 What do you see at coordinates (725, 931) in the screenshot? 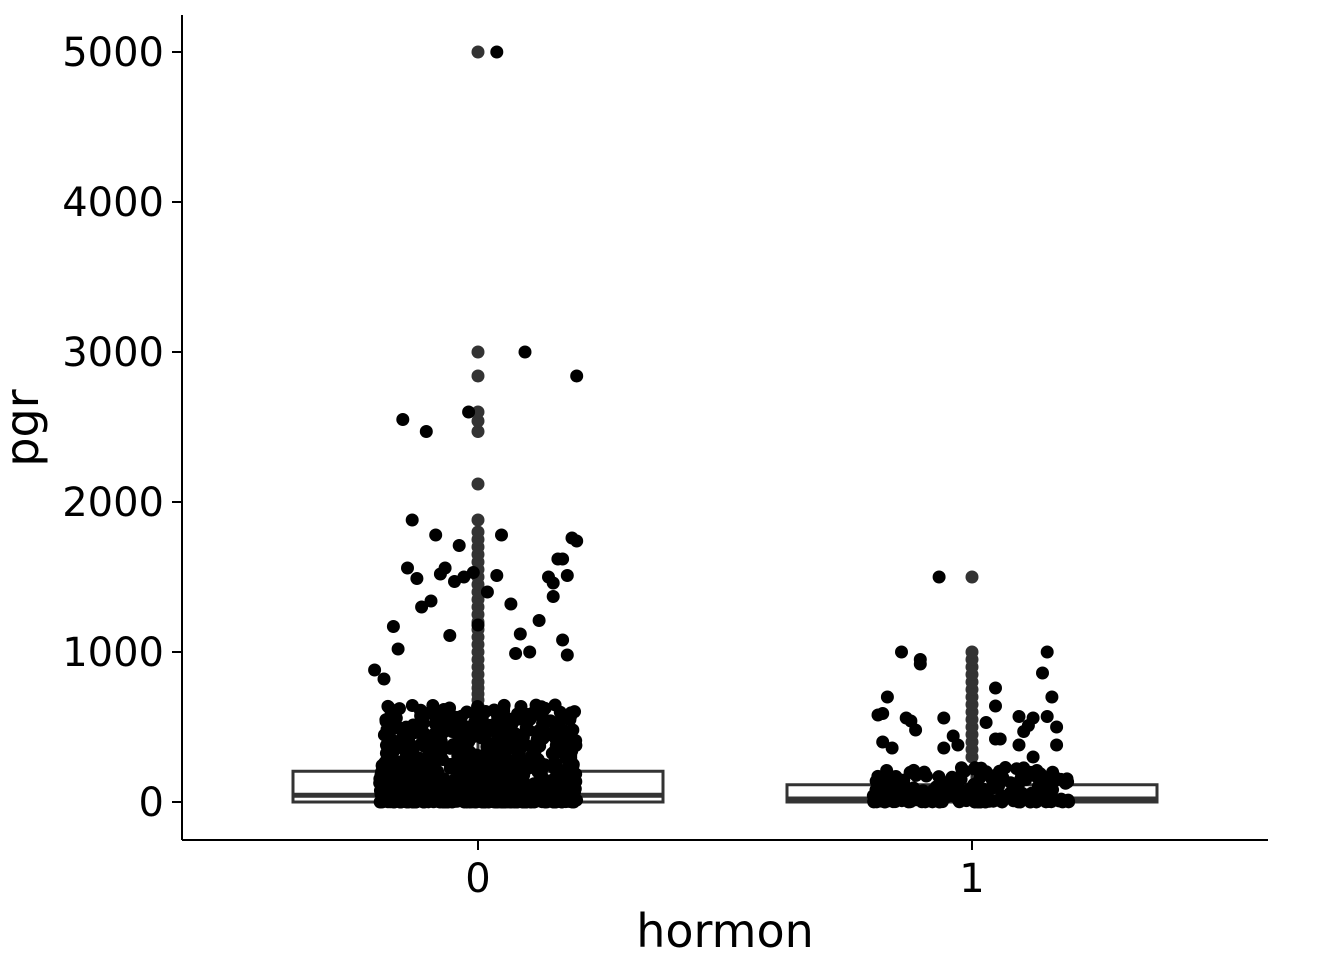
I see `x-axis-title: hormon` at bounding box center [725, 931].